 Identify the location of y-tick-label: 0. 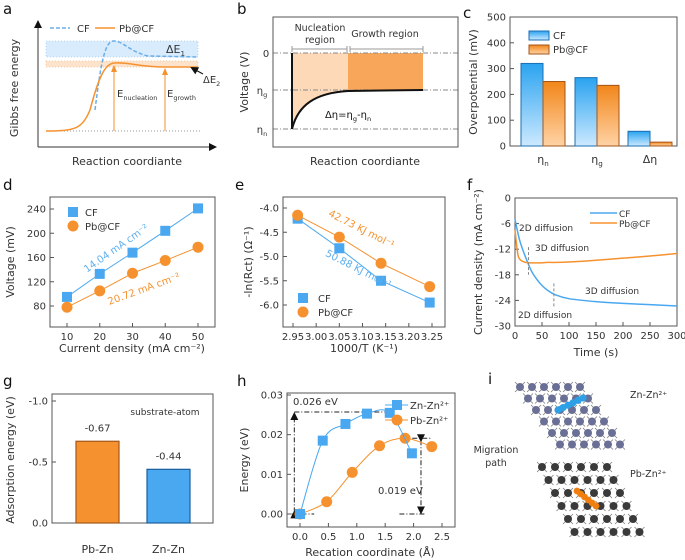
(508, 199).